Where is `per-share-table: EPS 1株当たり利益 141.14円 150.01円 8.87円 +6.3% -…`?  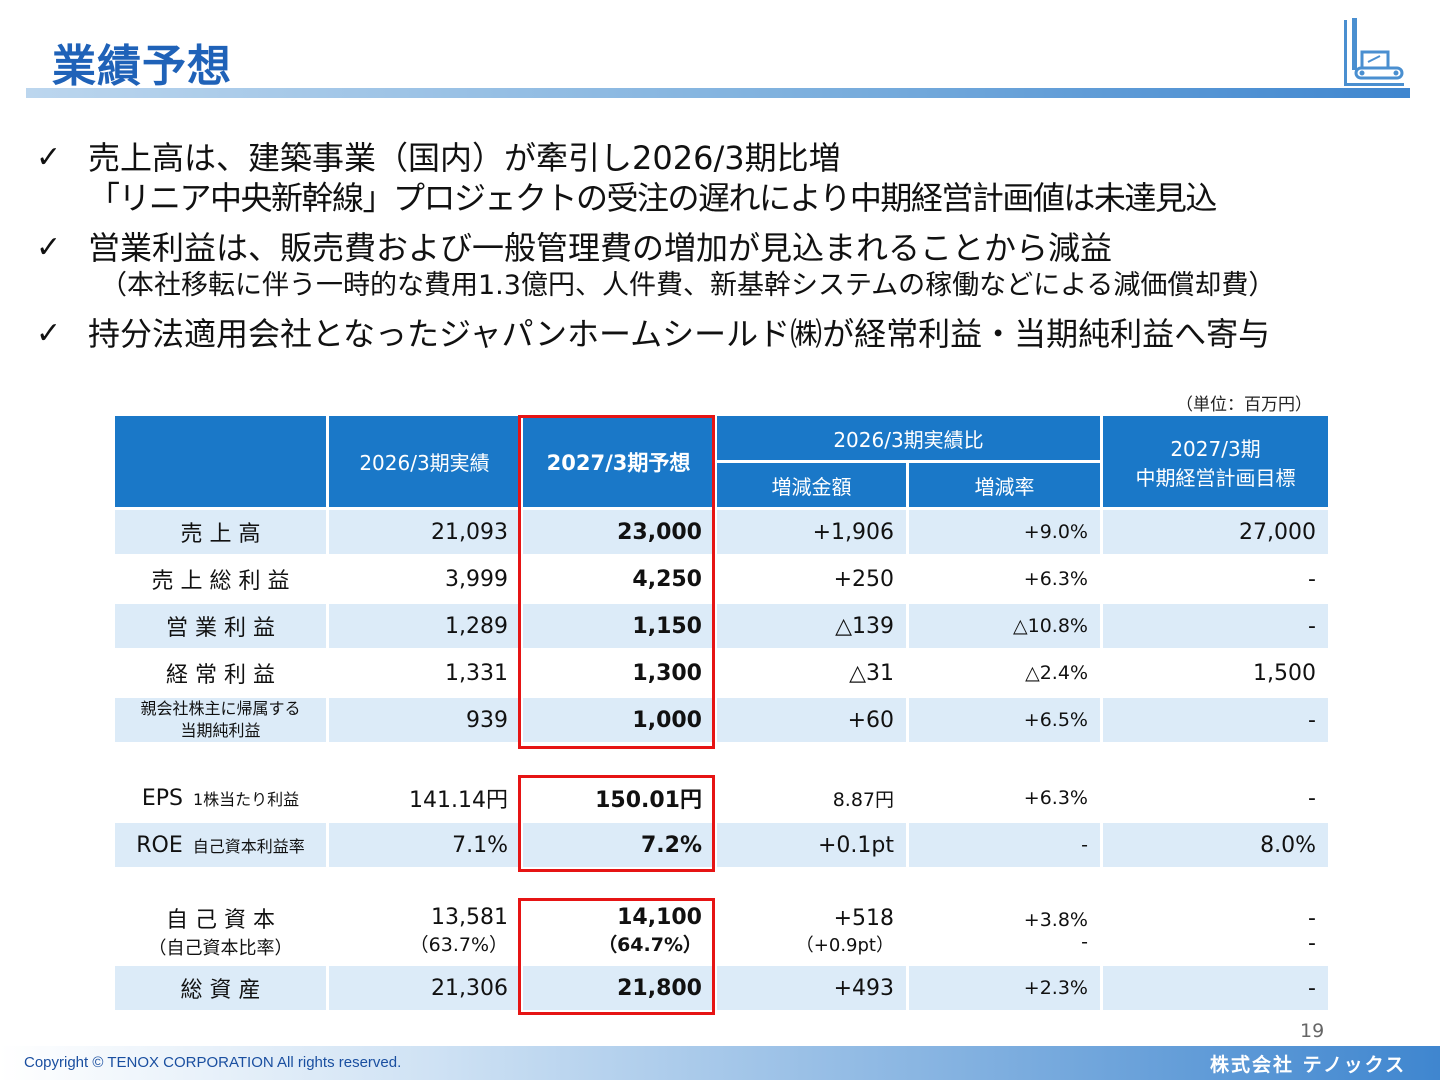
per-share-table: EPS 1株当たり利益 141.14円 150.01円 8.87円 +6.3% -… is located at coordinates (721, 821).